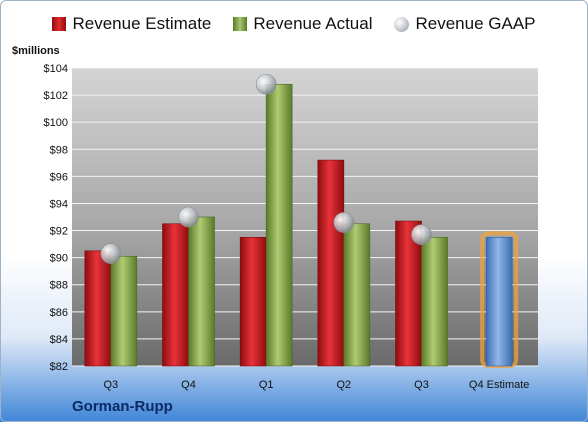 This screenshot has height=422, width=588. What do you see at coordinates (499, 385) in the screenshot?
I see `x-tick-label: Q4 Estimate` at bounding box center [499, 385].